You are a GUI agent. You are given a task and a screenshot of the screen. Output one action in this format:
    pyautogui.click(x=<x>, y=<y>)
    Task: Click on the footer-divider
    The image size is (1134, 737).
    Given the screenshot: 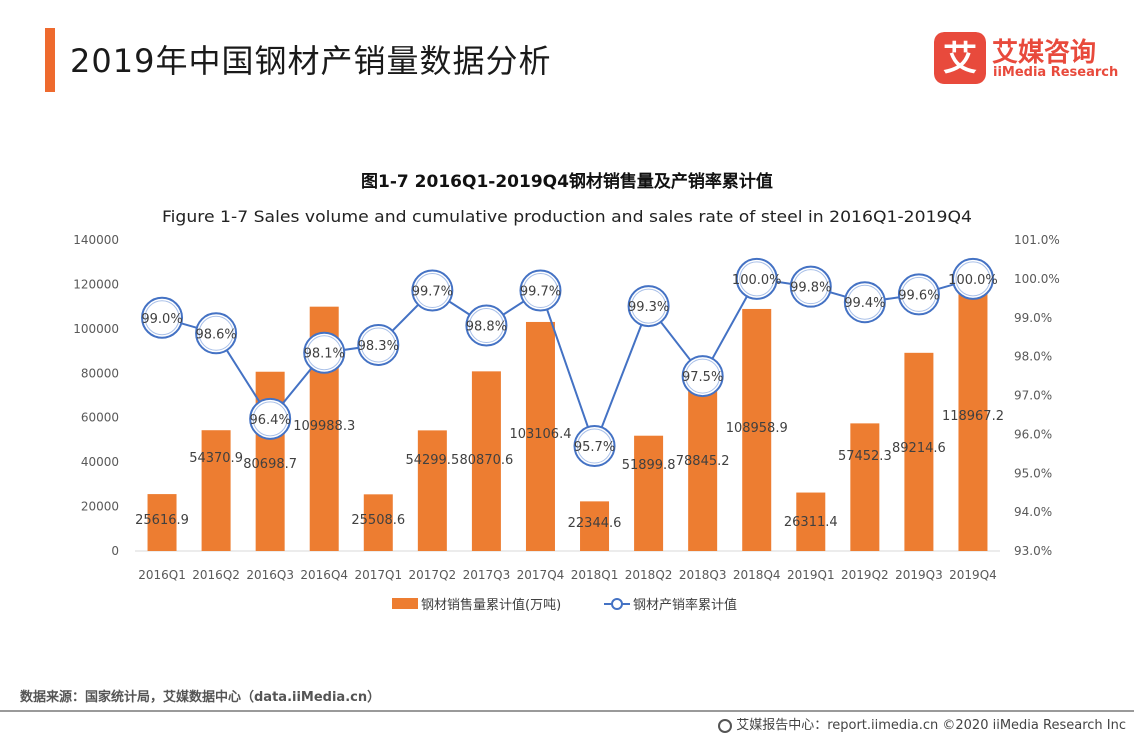 What is the action you would take?
    pyautogui.click(x=567, y=711)
    